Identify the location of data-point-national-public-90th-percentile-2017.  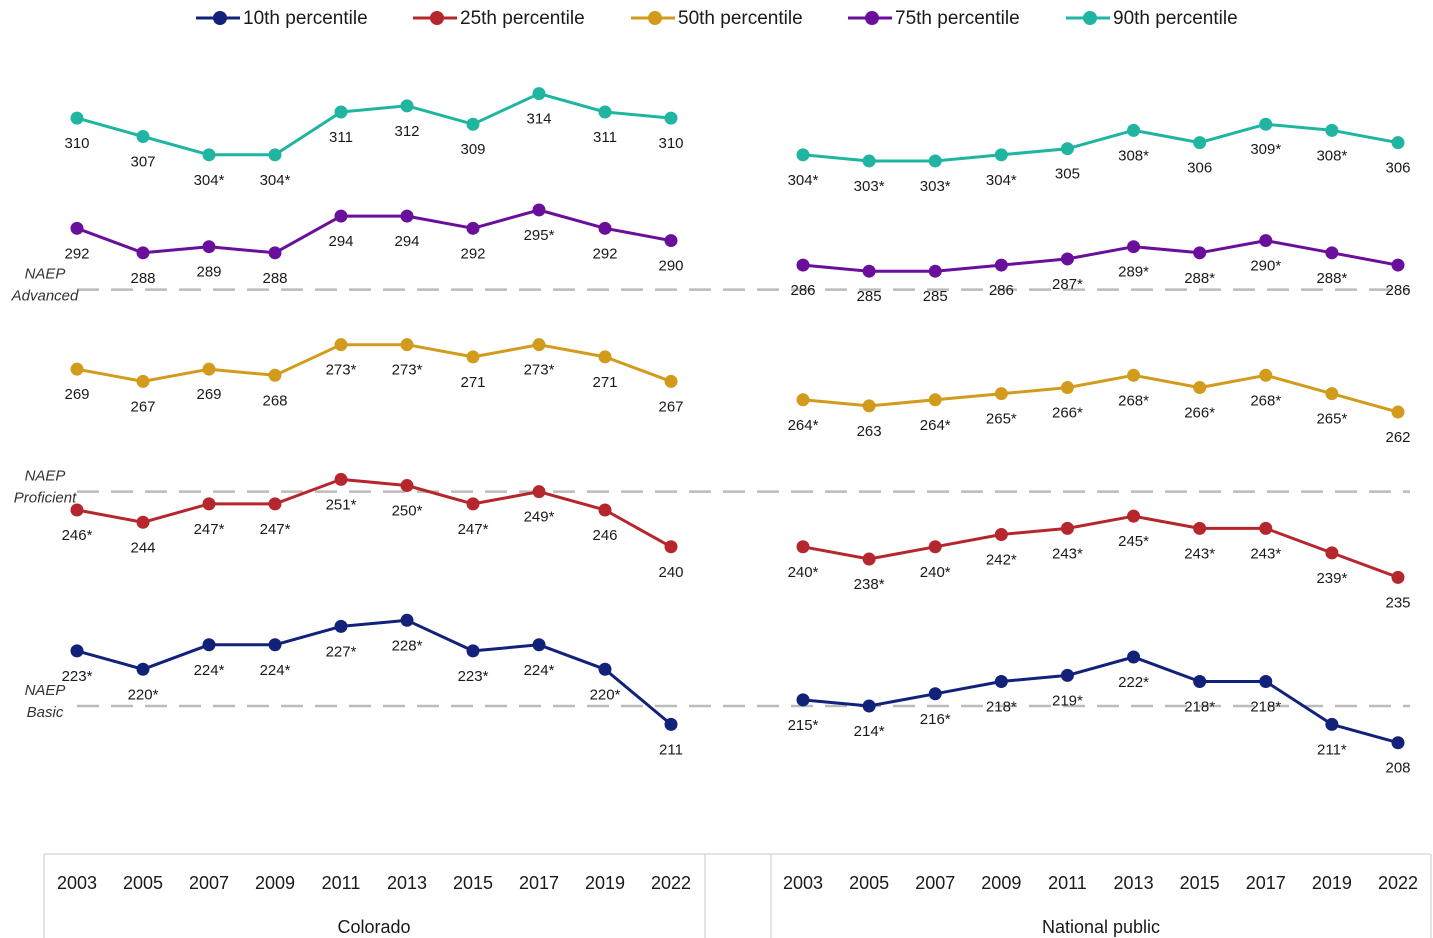
(1266, 124).